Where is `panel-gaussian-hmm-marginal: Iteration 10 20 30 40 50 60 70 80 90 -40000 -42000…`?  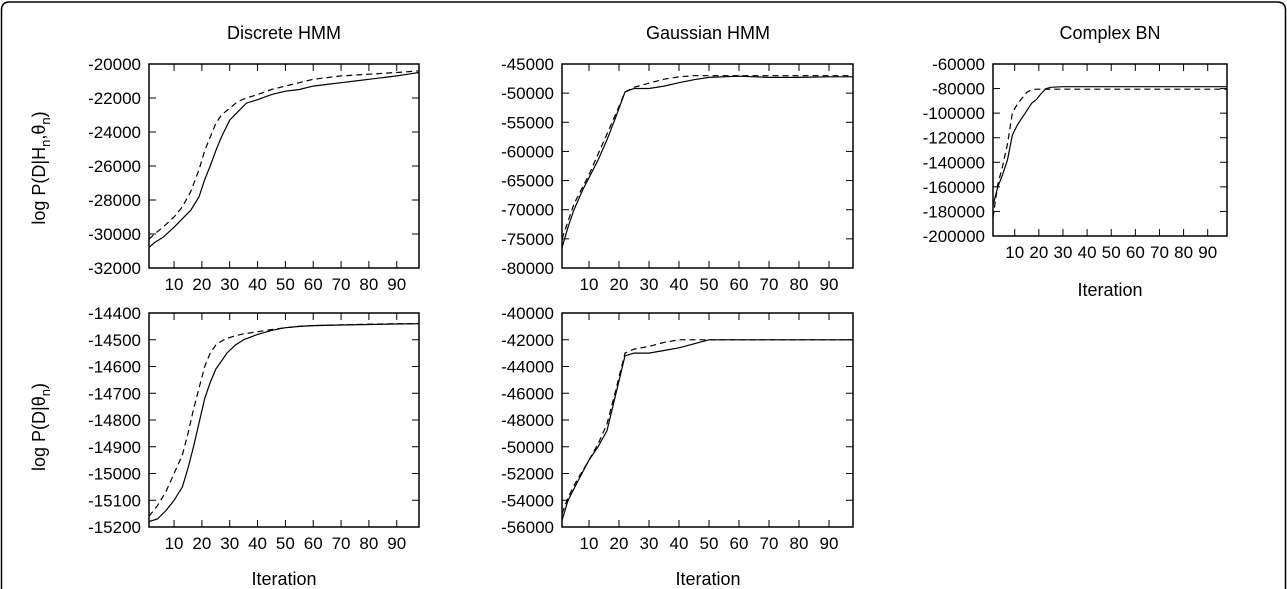
panel-gaussian-hmm-marginal: Iteration 10 20 30 40 50 60 70 80 90 -40000 -42000… is located at coordinates (677, 446).